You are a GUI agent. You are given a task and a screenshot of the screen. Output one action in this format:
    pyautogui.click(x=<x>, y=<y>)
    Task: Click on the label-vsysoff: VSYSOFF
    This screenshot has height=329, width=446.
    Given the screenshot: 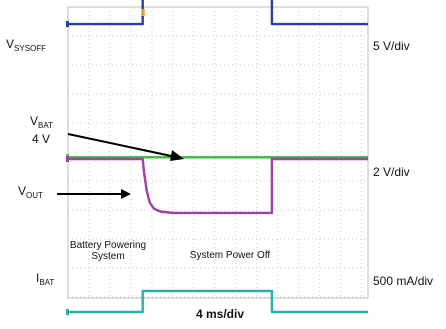 What is the action you would take?
    pyautogui.click(x=26, y=45)
    